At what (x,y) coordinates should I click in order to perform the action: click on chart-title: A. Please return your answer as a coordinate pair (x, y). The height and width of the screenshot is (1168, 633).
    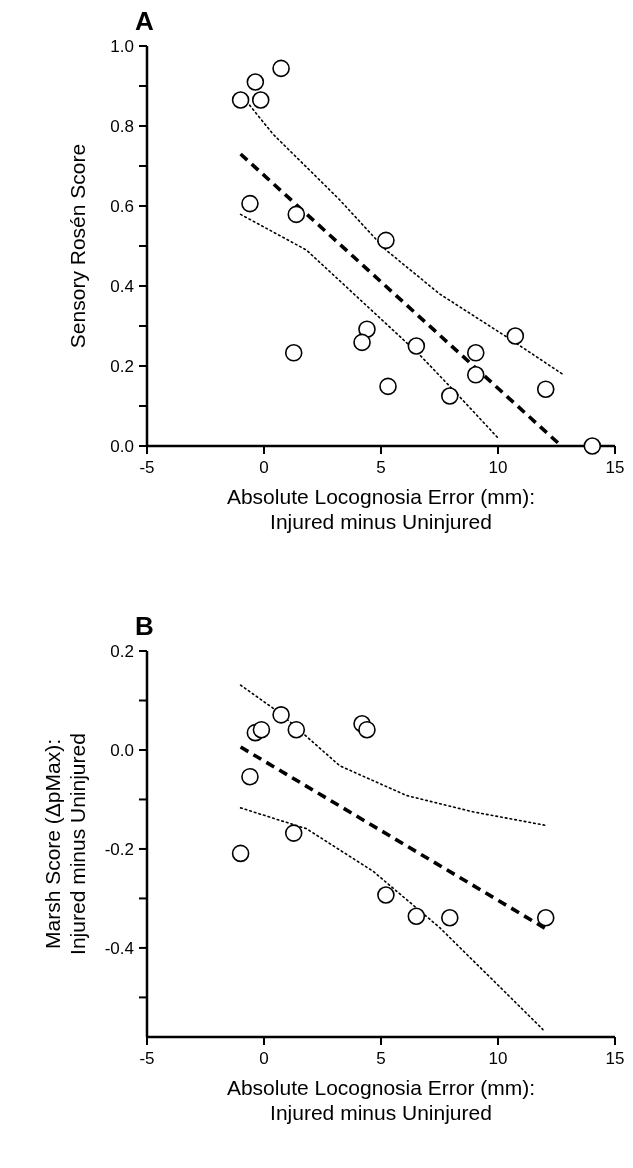
    Looking at the image, I should click on (144, 21).